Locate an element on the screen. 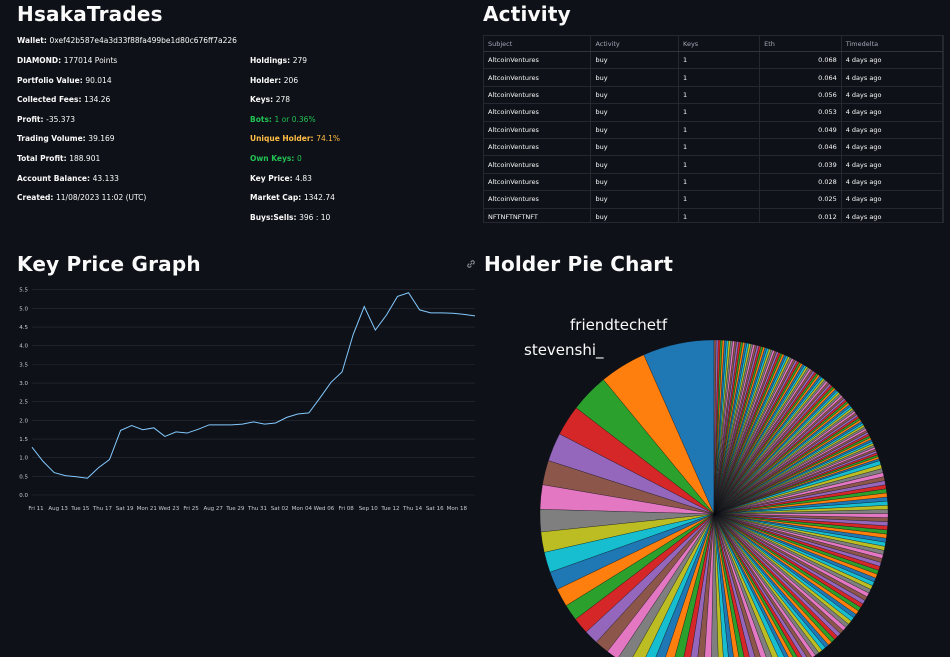 Image resolution: width=950 pixels, height=657 pixels. page-title: HsakaTrades is located at coordinates (90, 14).